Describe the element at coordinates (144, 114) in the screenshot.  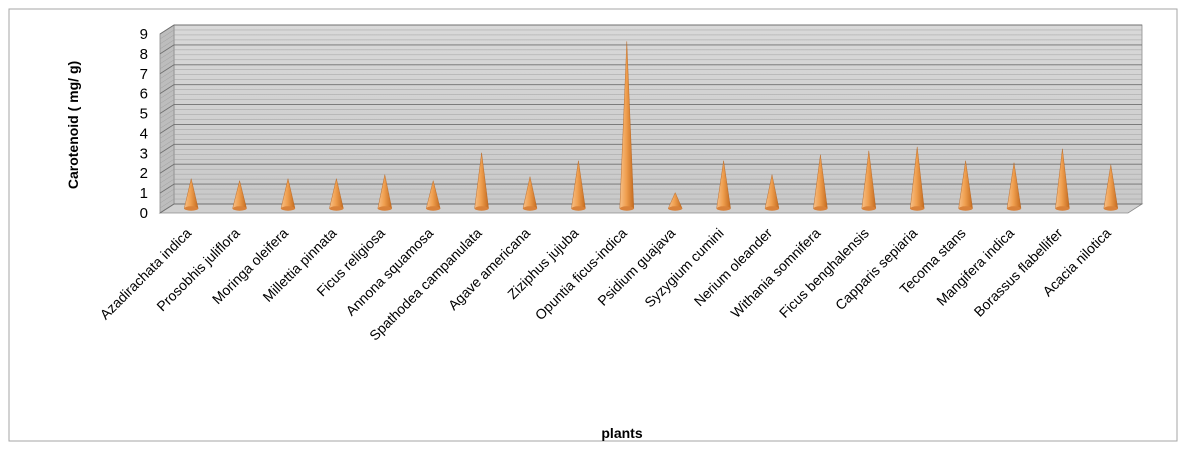
I see `y-tick-label: 5` at that location.